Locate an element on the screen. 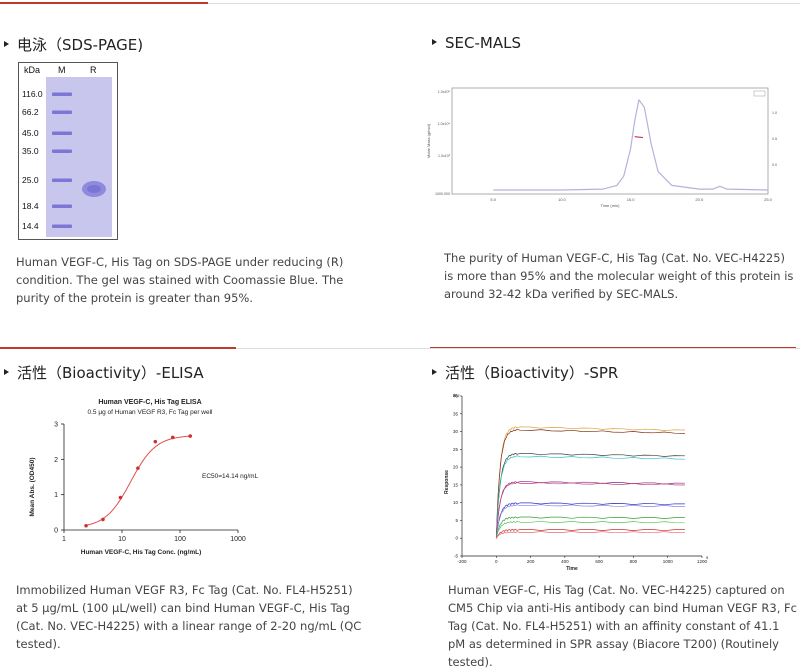 This screenshot has width=800, height=671. malls-y-tick: 1000.000 is located at coordinates (442, 194).